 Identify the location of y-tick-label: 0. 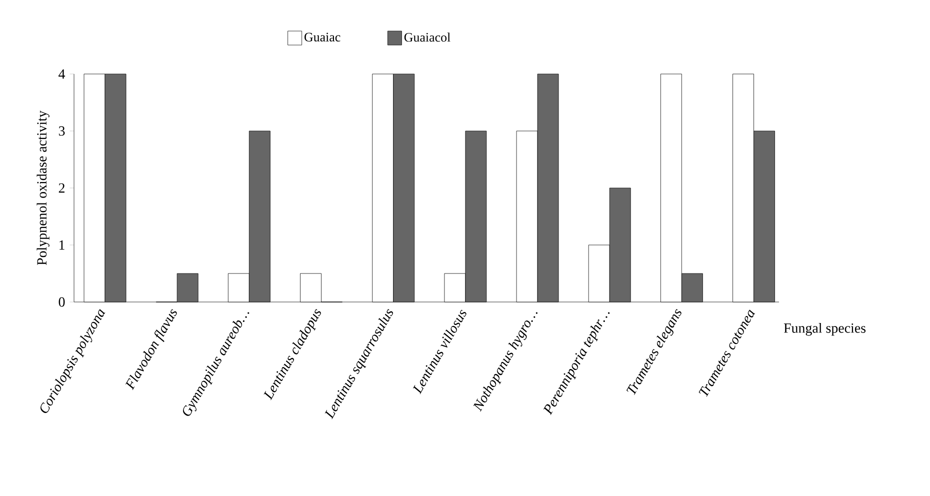
(61, 302).